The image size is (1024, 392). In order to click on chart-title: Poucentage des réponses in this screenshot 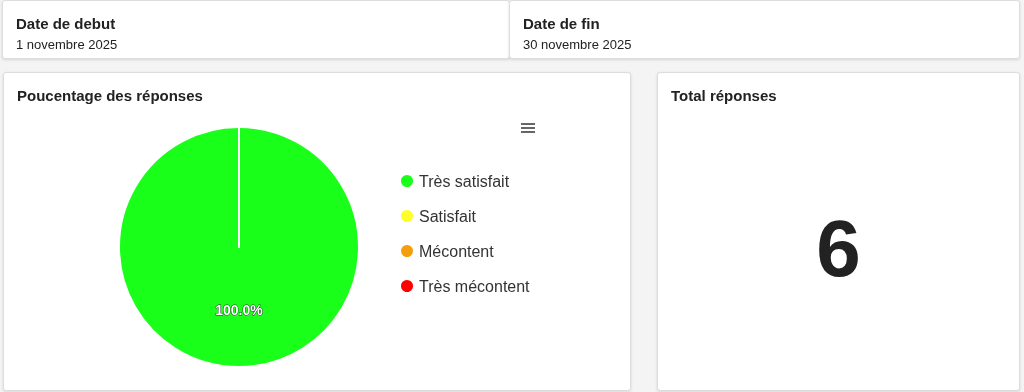, I will do `click(110, 95)`.